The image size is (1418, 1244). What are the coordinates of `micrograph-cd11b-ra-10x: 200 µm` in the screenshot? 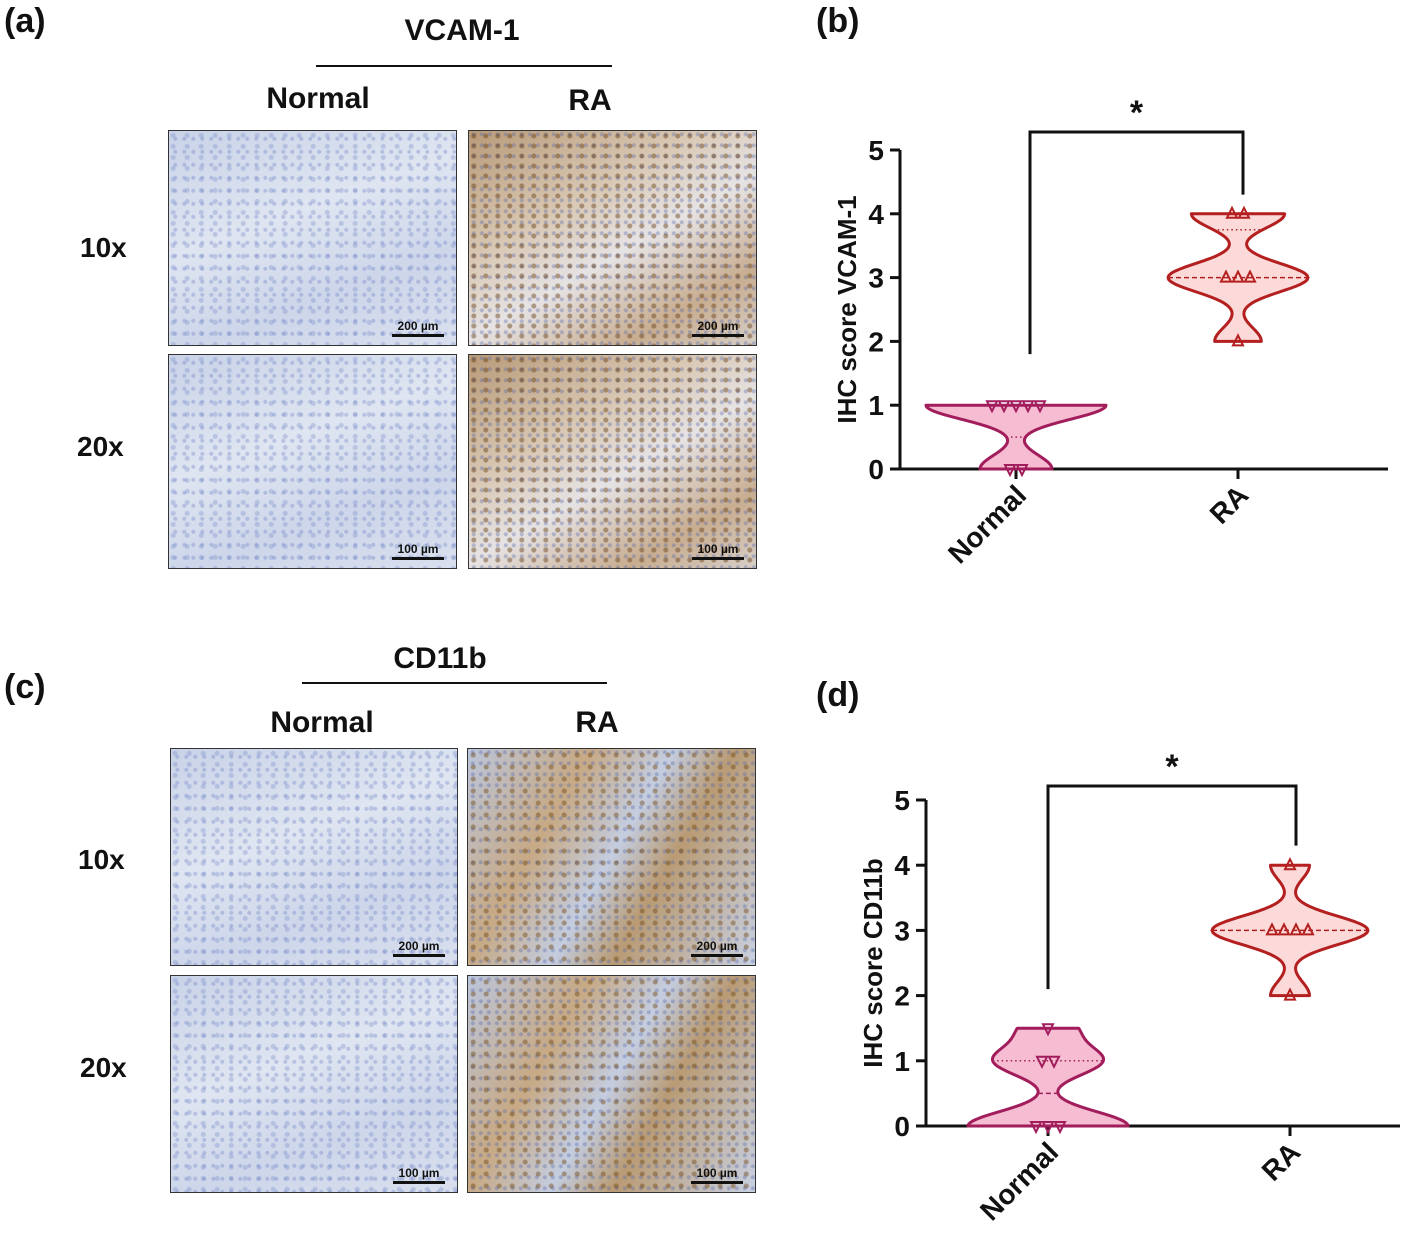 It's located at (611, 857).